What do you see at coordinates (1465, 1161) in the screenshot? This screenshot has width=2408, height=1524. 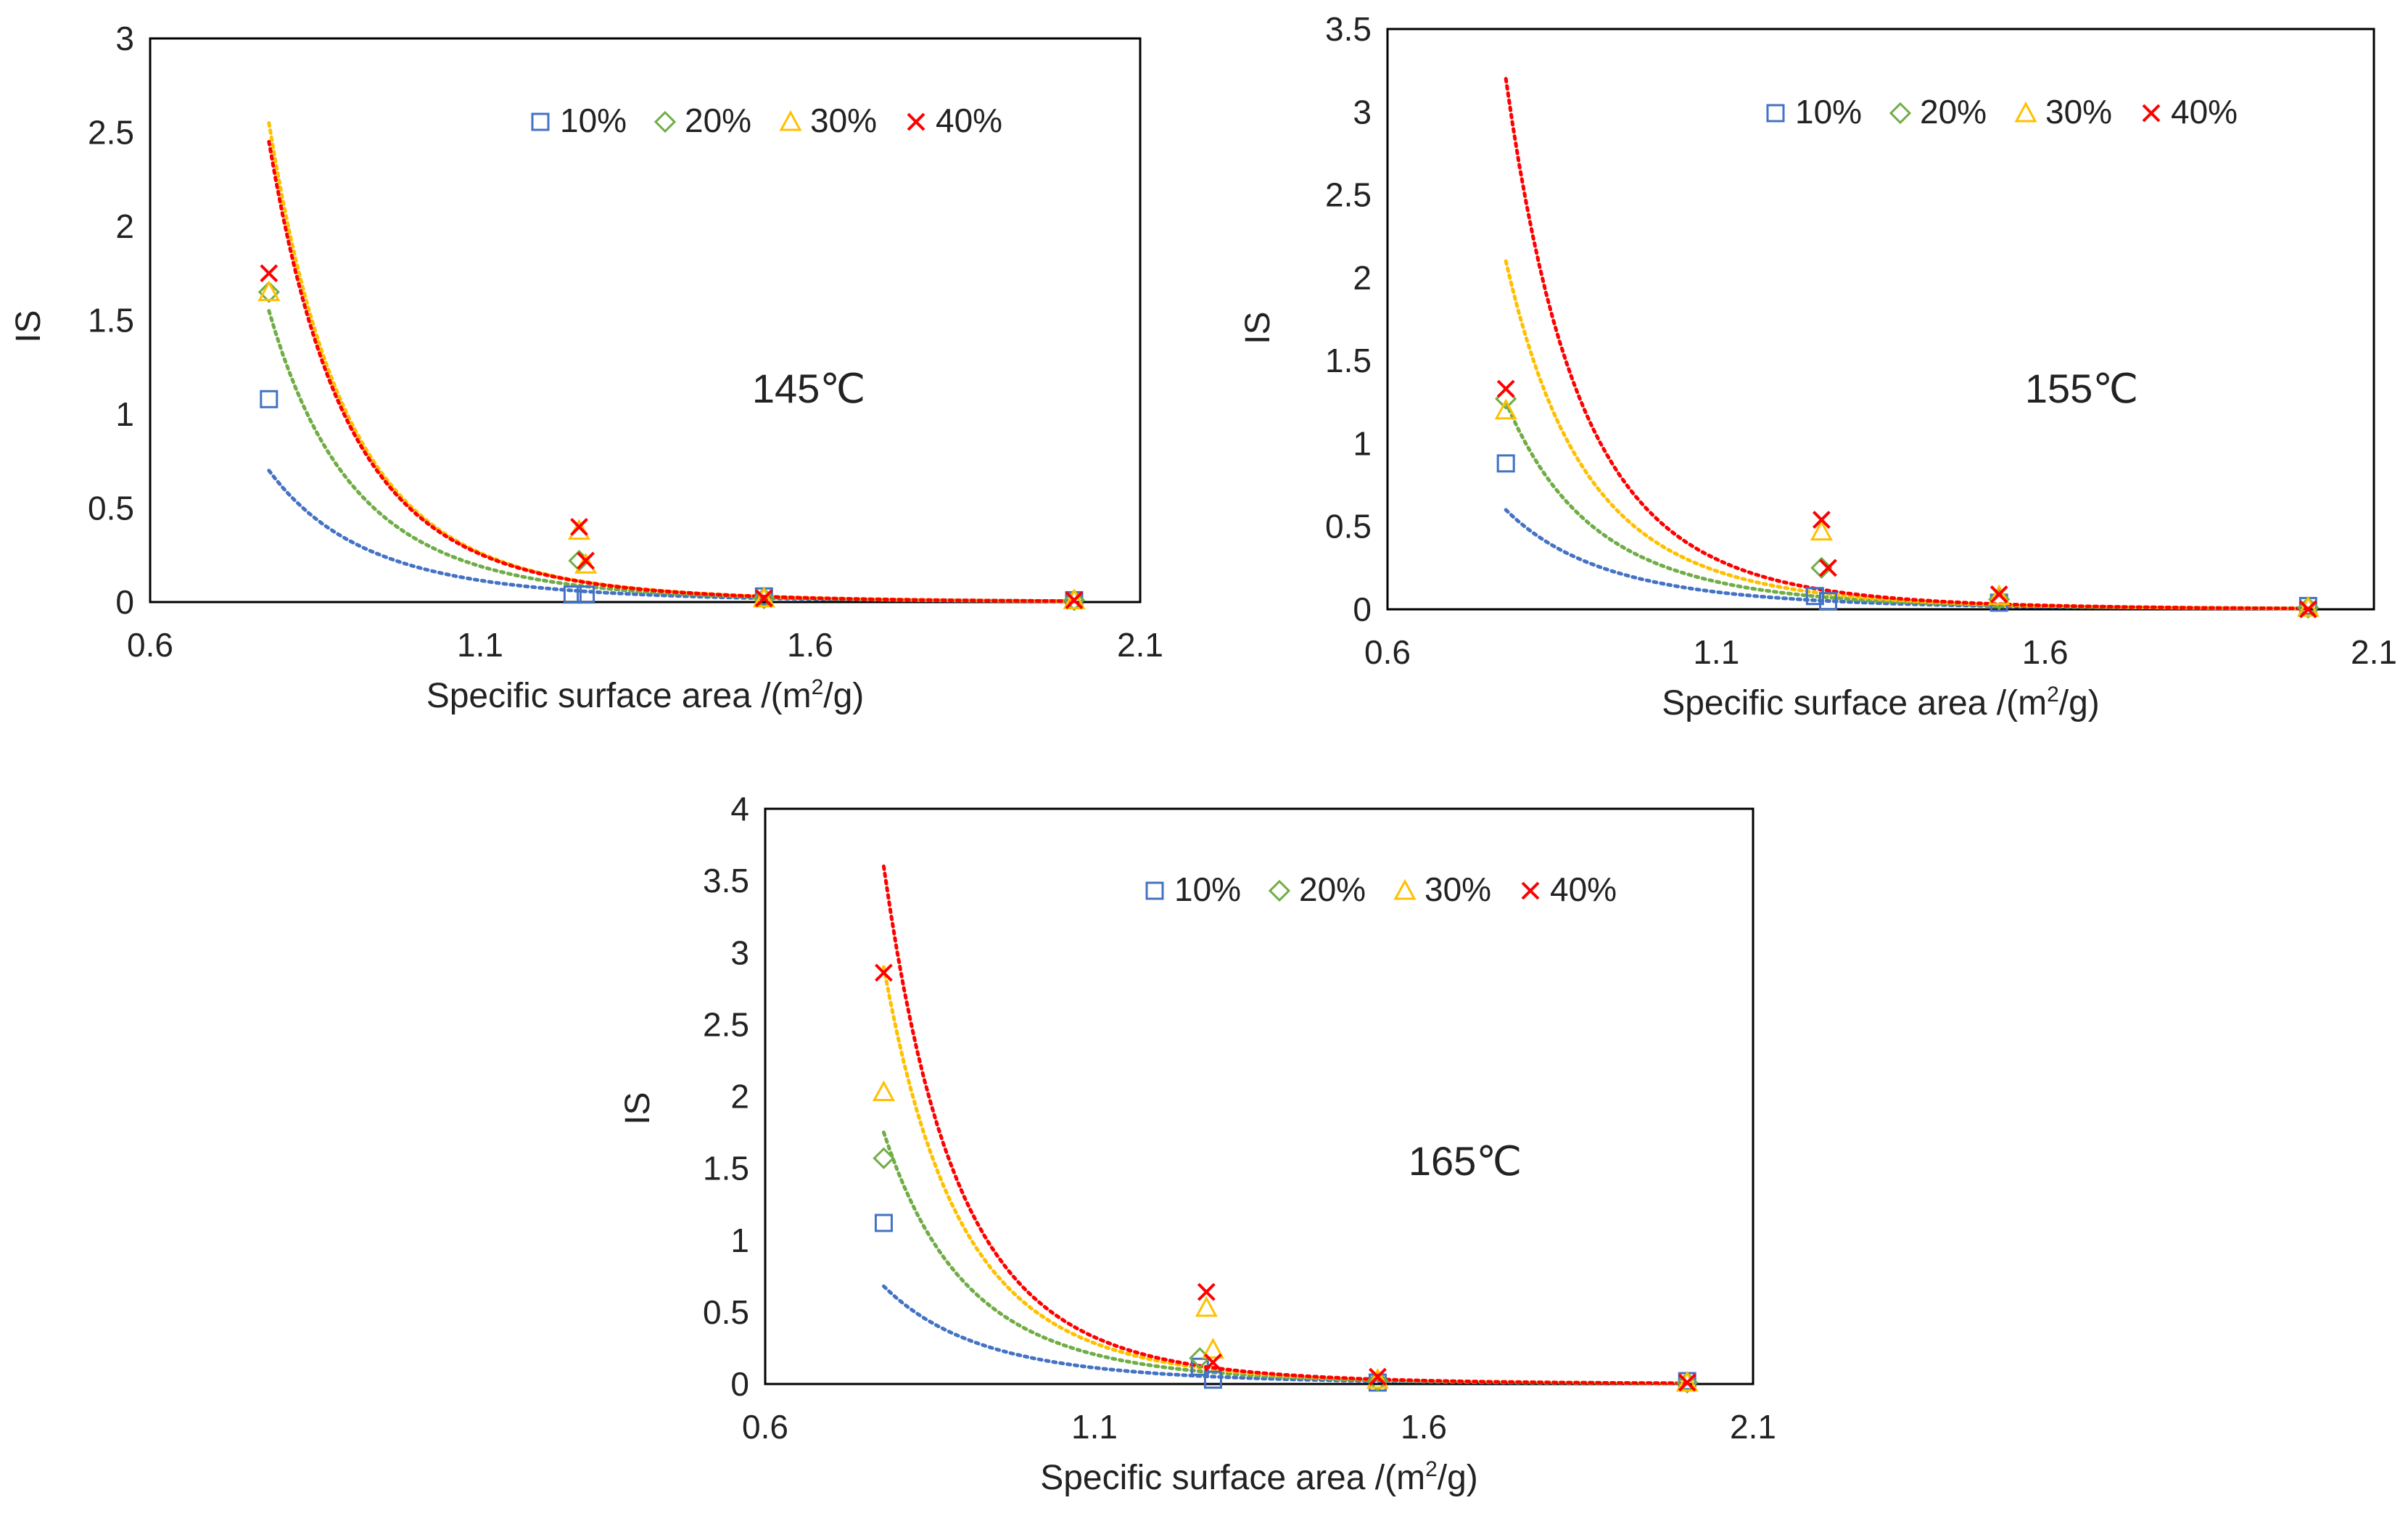 I see `temperature-label: 165℃` at bounding box center [1465, 1161].